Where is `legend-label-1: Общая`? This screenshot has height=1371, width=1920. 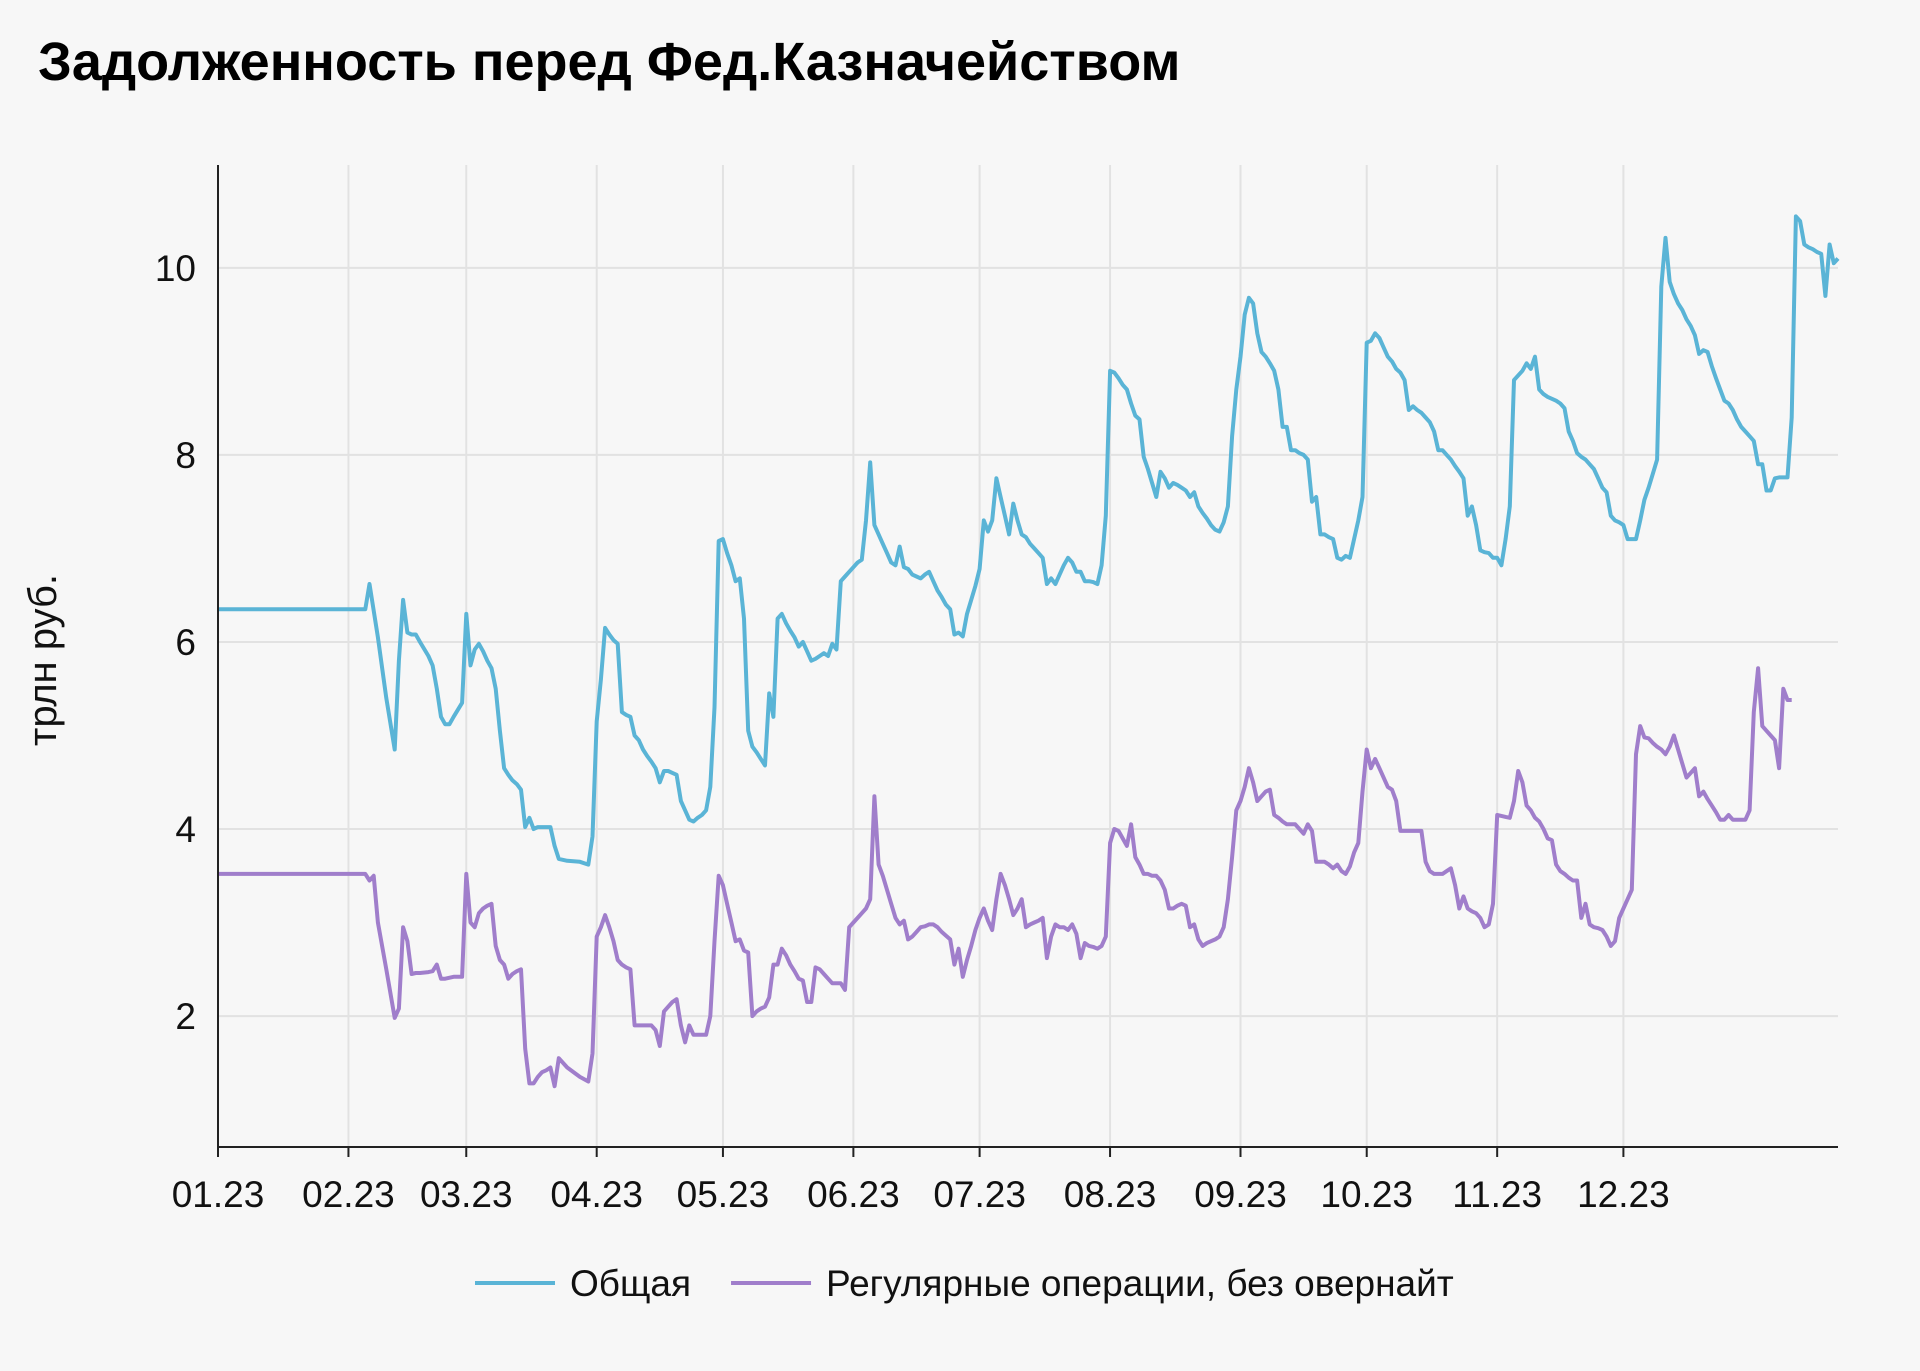
legend-label-1: Общая is located at coordinates (630, 1283).